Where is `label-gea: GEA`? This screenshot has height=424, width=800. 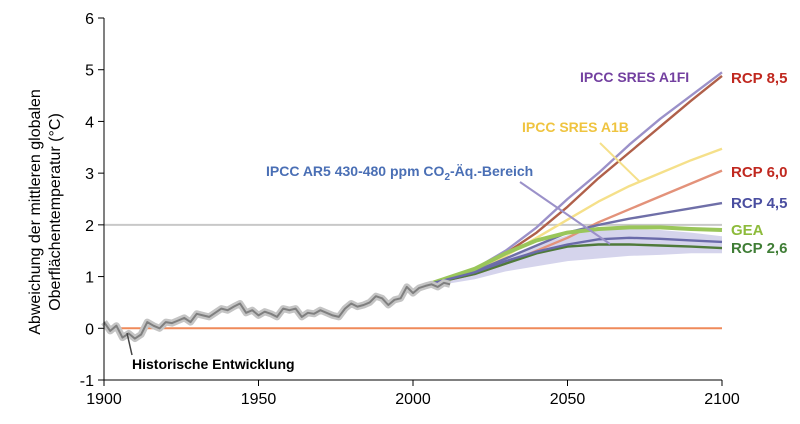
label-gea: GEA is located at coordinates (747, 230).